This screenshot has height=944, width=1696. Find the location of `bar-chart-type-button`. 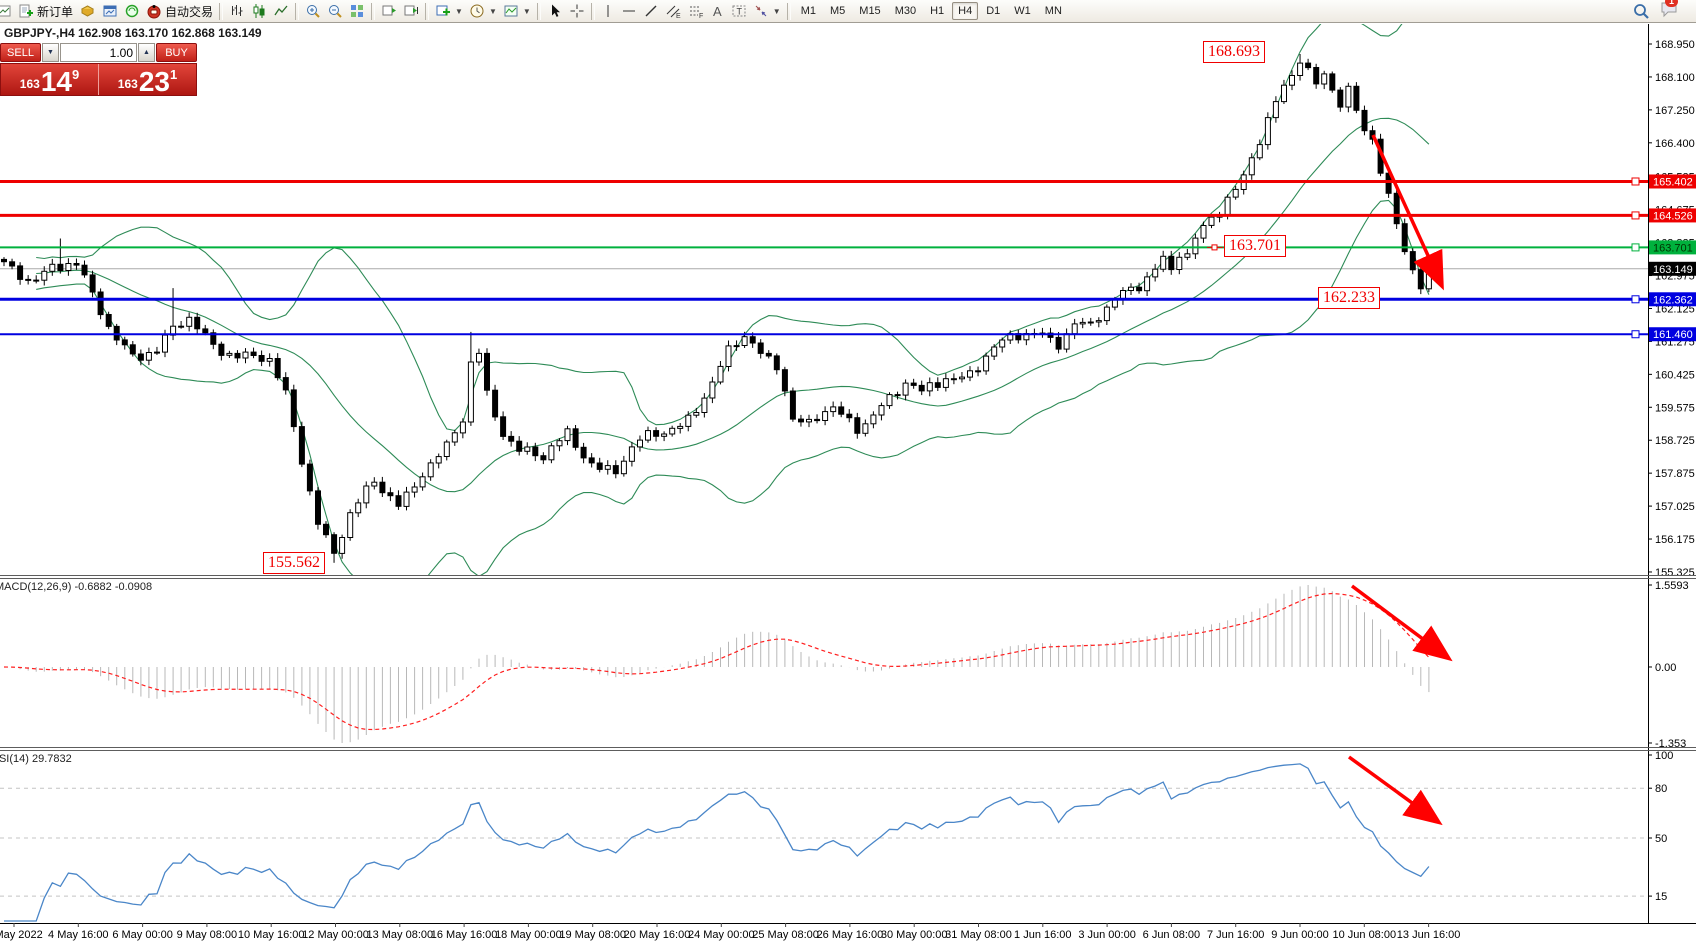

bar-chart-type-button is located at coordinates (237, 11).